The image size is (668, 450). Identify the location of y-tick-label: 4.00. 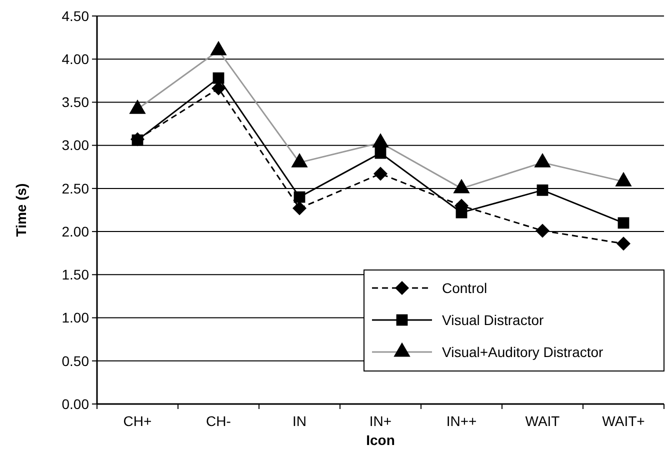
(76, 59).